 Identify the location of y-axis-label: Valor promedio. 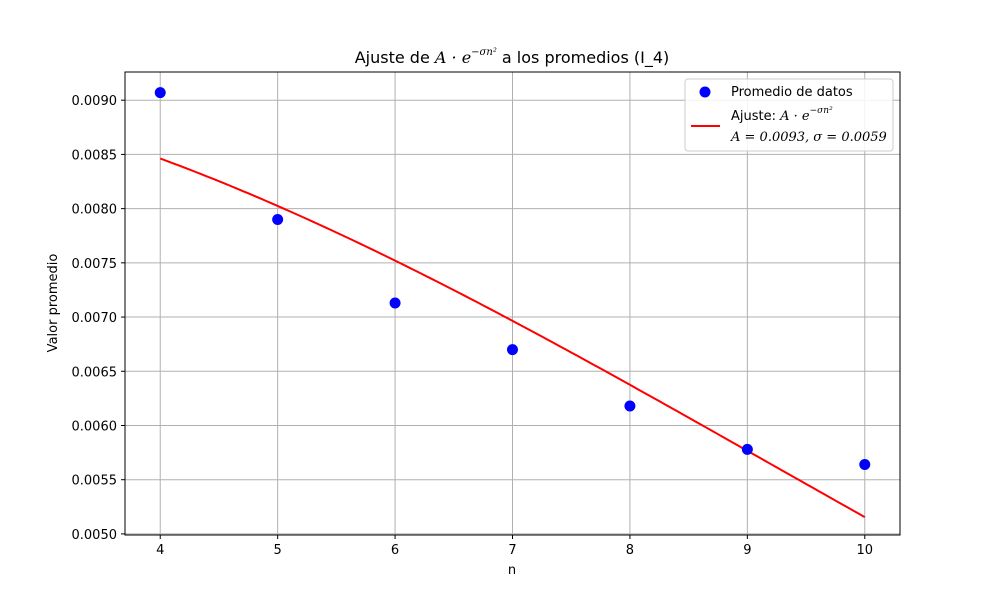
(53, 303).